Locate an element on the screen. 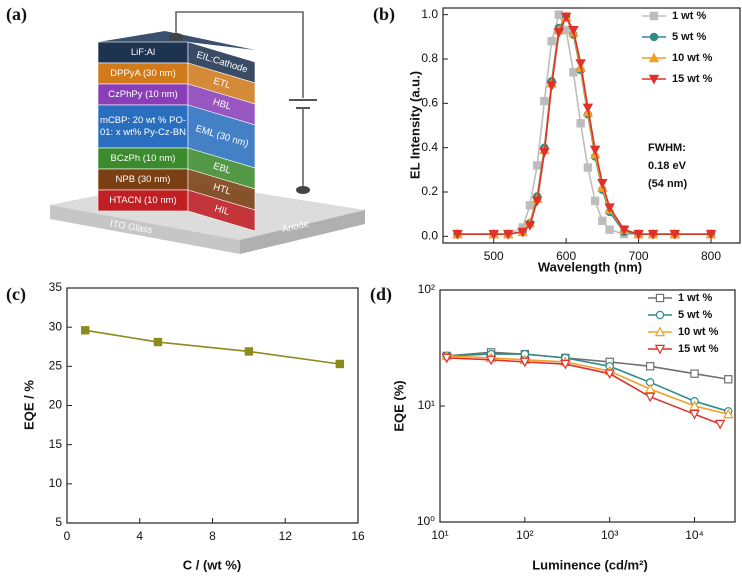 Image resolution: width=742 pixels, height=578 pixels. y-tick-label: 25 is located at coordinates (56, 366).